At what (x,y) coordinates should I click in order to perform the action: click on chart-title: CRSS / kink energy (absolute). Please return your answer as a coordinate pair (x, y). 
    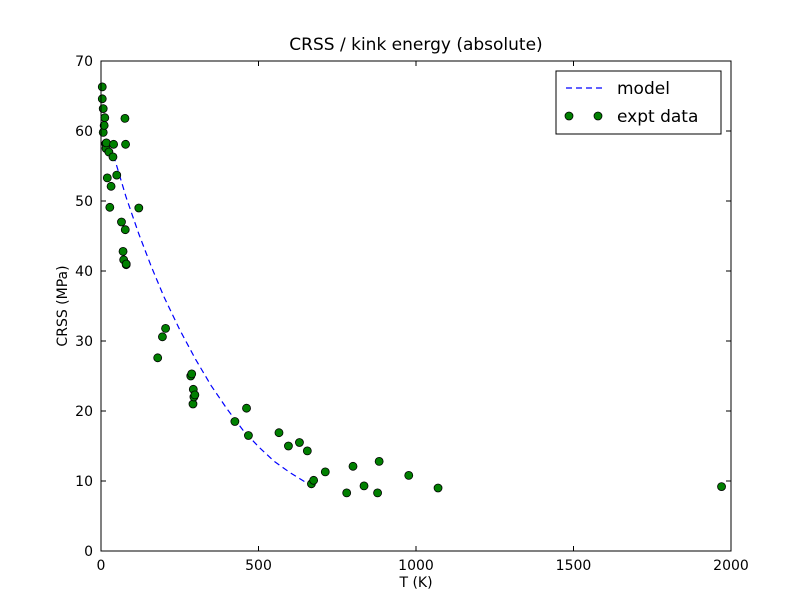
    Looking at the image, I should click on (415, 45).